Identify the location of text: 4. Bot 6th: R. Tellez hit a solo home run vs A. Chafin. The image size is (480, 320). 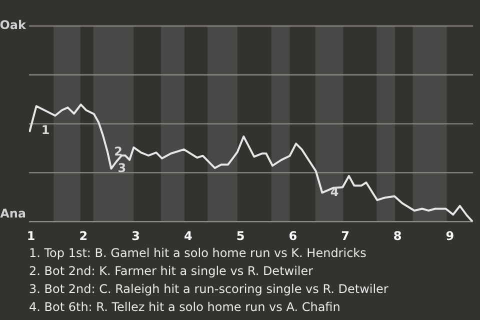
(185, 307).